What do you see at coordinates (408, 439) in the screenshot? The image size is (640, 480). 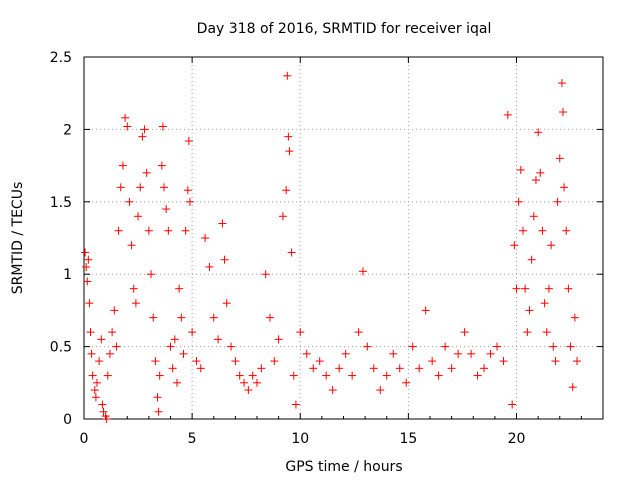 I see `x-tick-label: 15` at bounding box center [408, 439].